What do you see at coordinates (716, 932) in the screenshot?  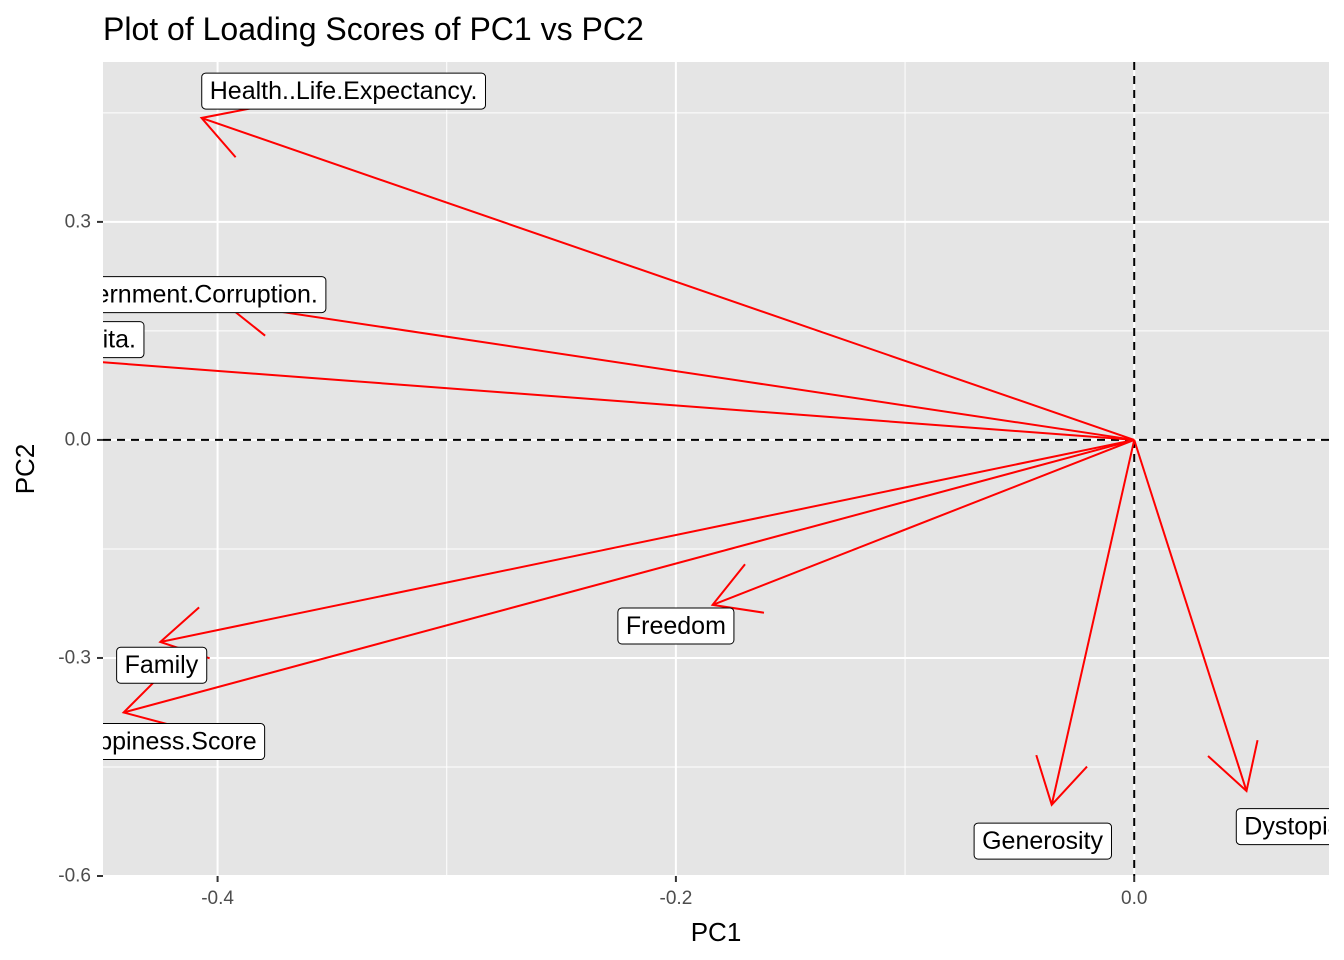 I see `x-axis-title: PC1` at bounding box center [716, 932].